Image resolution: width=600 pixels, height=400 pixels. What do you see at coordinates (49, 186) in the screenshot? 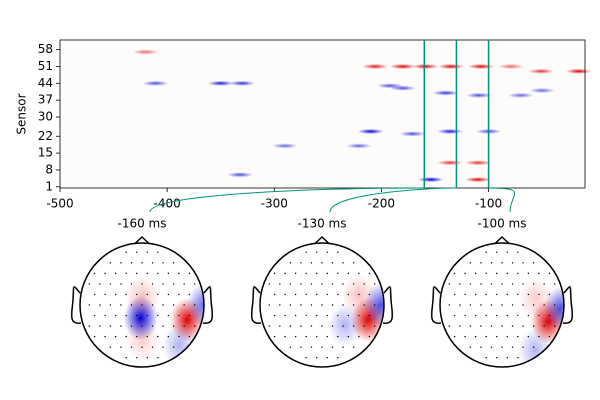
I see `y-tick-label: 1` at bounding box center [49, 186].